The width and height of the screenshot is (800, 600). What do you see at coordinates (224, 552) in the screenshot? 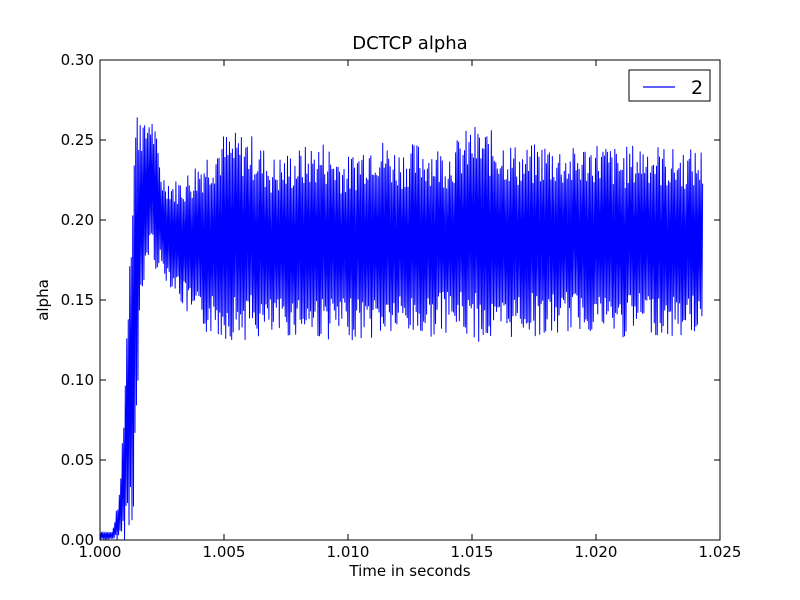
I see `x-tick-label: 1.005` at bounding box center [224, 552].